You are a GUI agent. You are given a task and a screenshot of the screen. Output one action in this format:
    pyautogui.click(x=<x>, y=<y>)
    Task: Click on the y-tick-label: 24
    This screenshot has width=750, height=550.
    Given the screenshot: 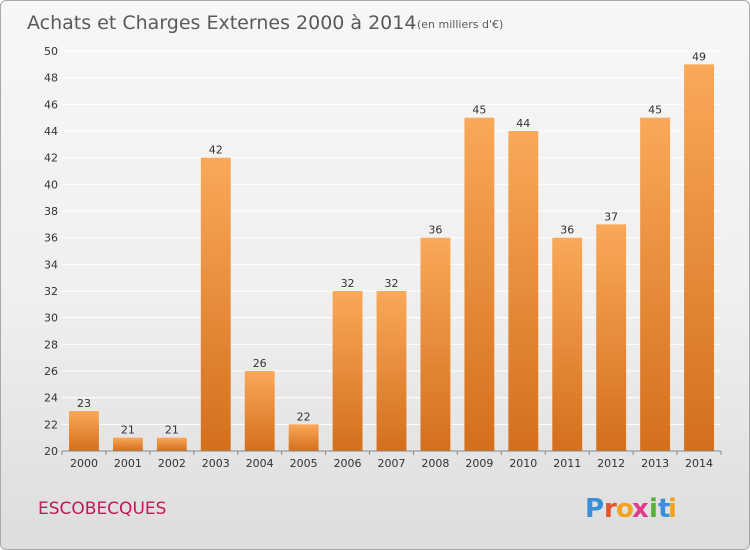 What is the action you would take?
    pyautogui.click(x=51, y=398)
    